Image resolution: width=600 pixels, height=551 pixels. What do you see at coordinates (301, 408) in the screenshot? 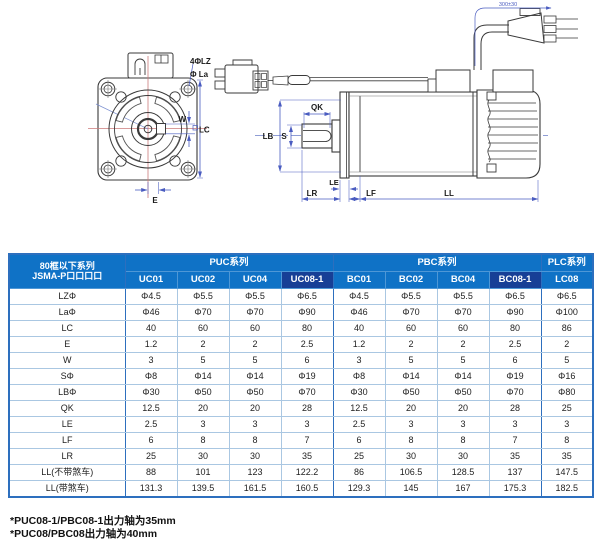
I see `table-row: QK 12.5 20 20 28 12.5 20 20 28 25` at bounding box center [301, 408].